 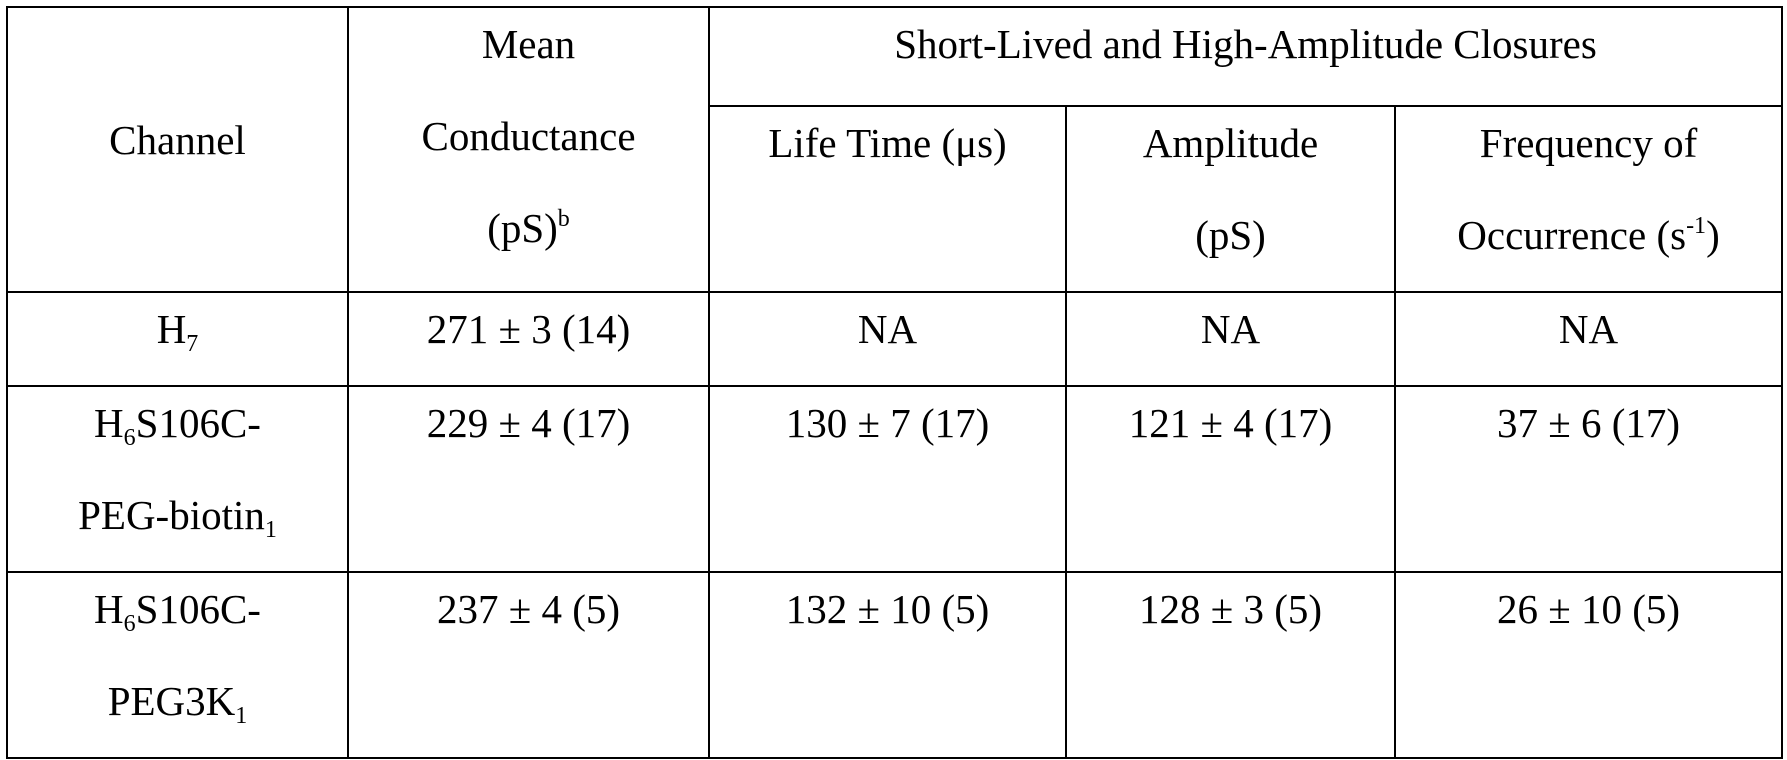 I want to click on text-line: 229 ± 4 (17), so click(x=528, y=427).